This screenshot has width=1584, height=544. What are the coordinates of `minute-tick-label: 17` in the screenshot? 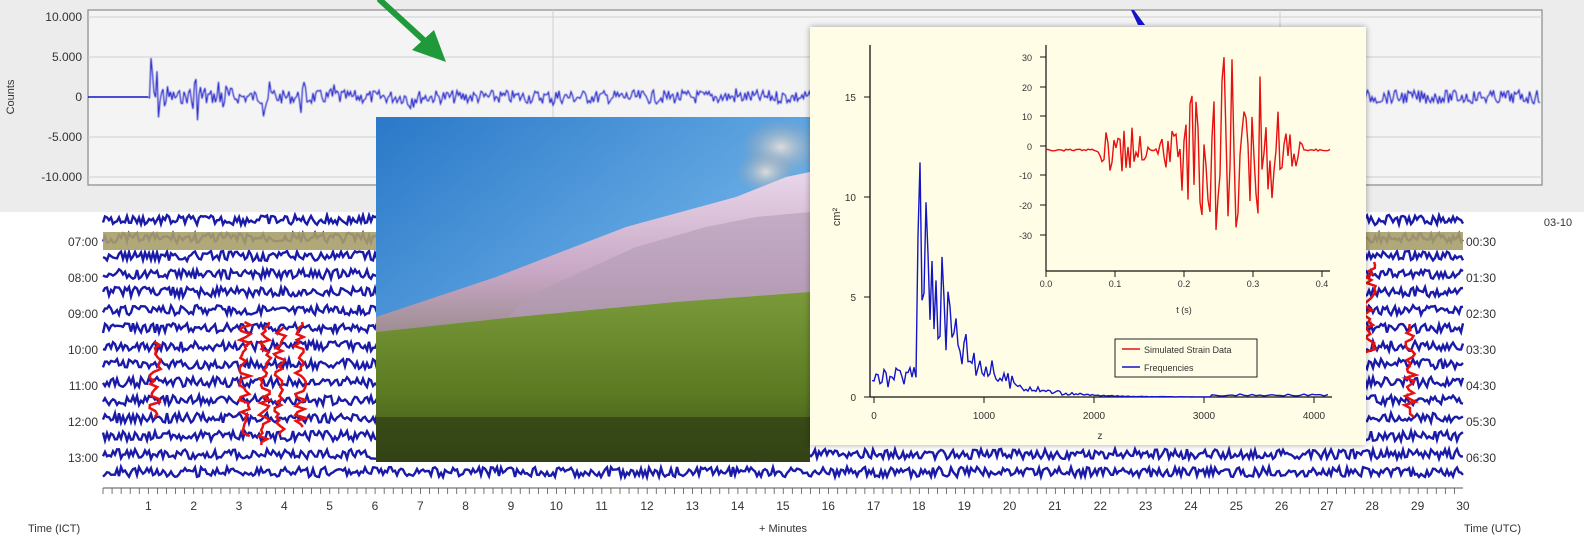 It's located at (874, 506).